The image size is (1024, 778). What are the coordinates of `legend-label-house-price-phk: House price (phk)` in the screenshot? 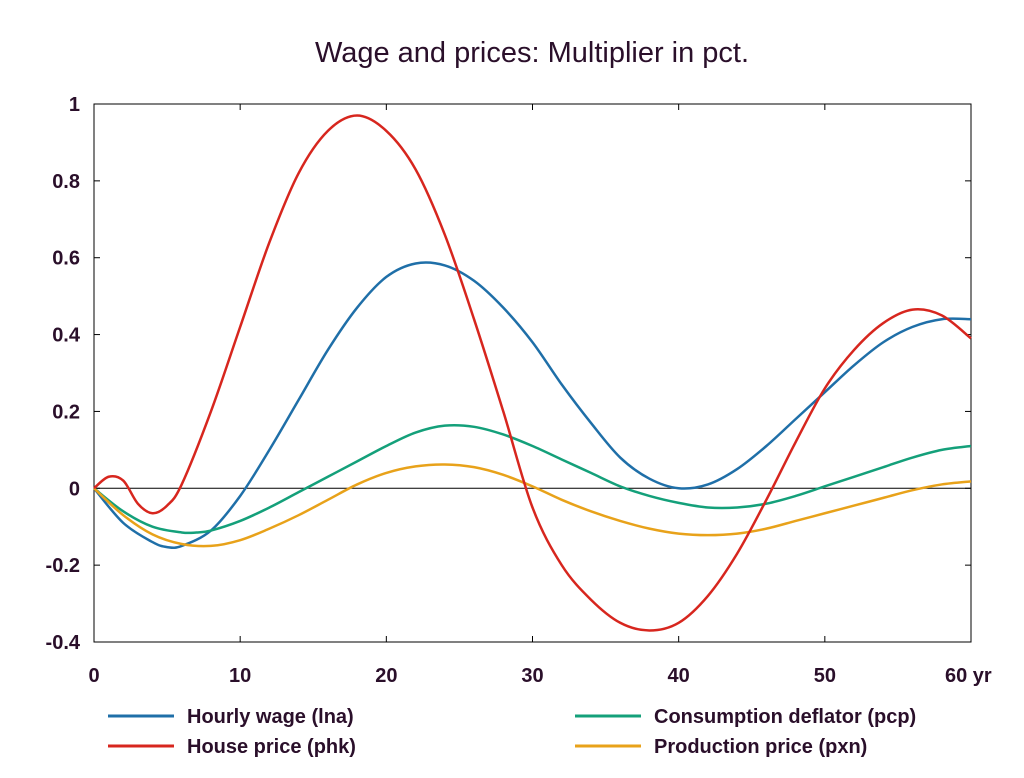 It's located at (271, 747).